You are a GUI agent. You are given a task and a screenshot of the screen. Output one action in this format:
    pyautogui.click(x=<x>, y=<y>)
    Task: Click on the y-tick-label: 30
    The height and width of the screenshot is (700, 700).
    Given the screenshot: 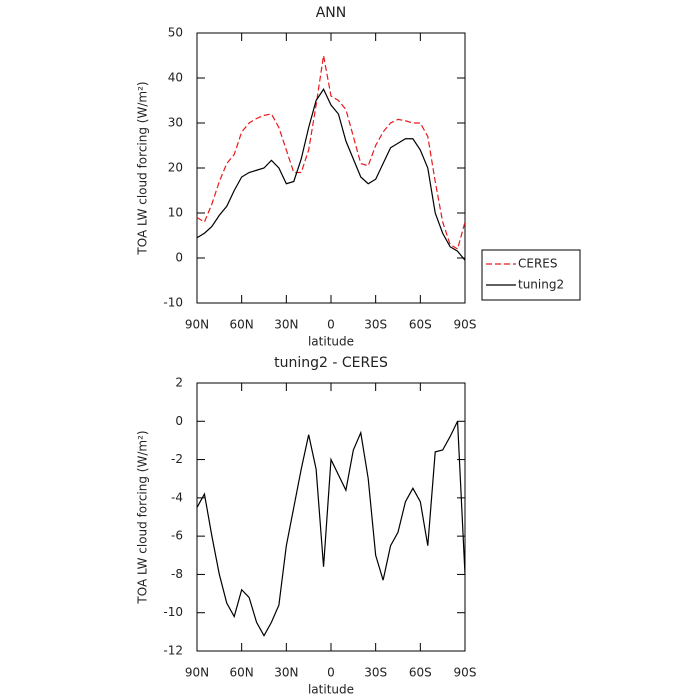 What is the action you would take?
    pyautogui.click(x=175, y=123)
    